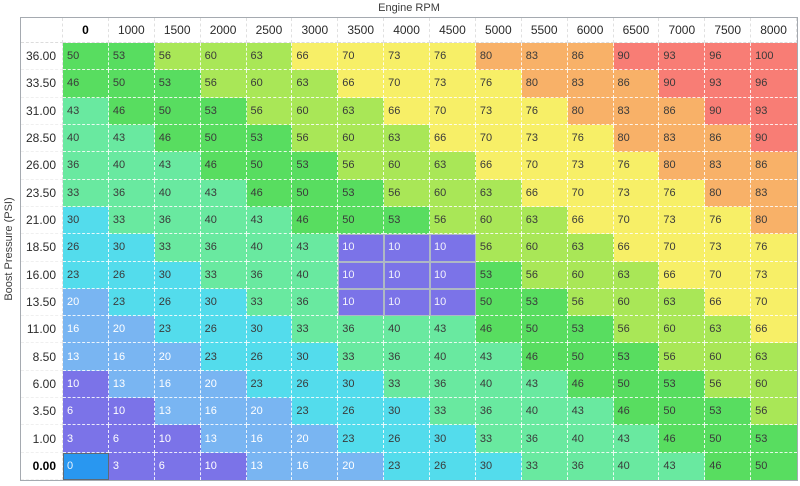 The height and width of the screenshot is (486, 800). I want to click on table-cell: 96, so click(728, 57).